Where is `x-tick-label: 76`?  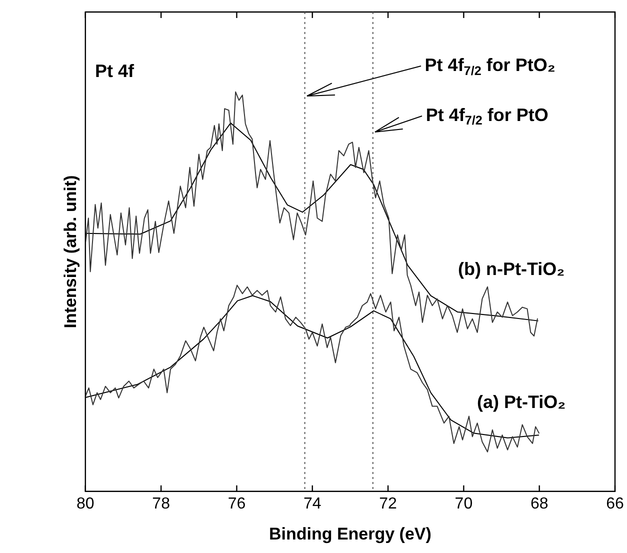 x-tick-label: 76 is located at coordinates (237, 503).